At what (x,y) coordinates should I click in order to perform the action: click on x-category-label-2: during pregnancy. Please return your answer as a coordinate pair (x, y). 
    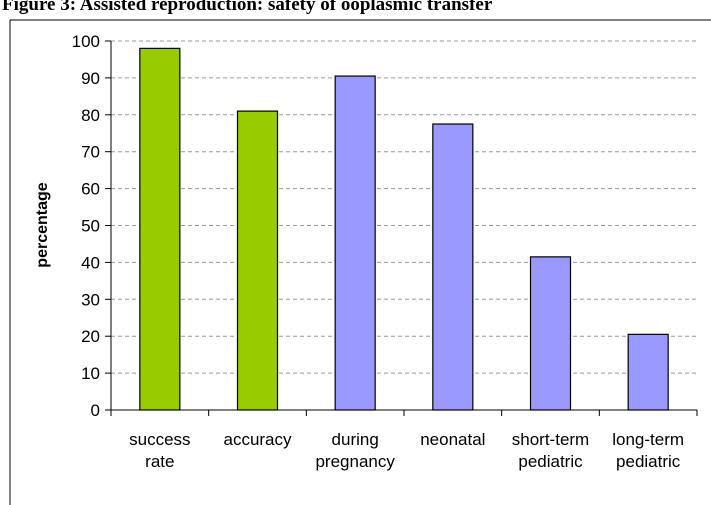
    Looking at the image, I should click on (355, 450).